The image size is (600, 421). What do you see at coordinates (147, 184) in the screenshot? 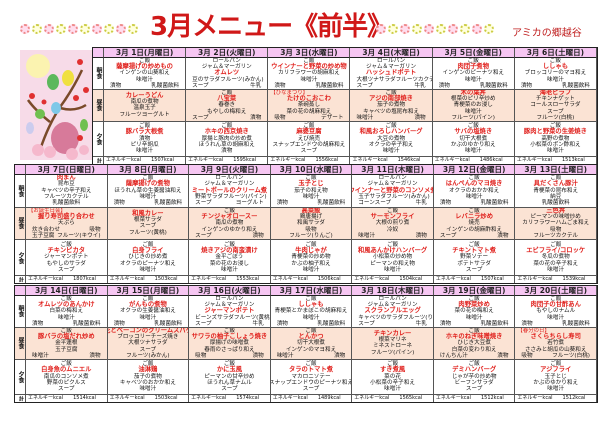
I see `main-dish: 薩摩揚げの煮物` at bounding box center [147, 184].